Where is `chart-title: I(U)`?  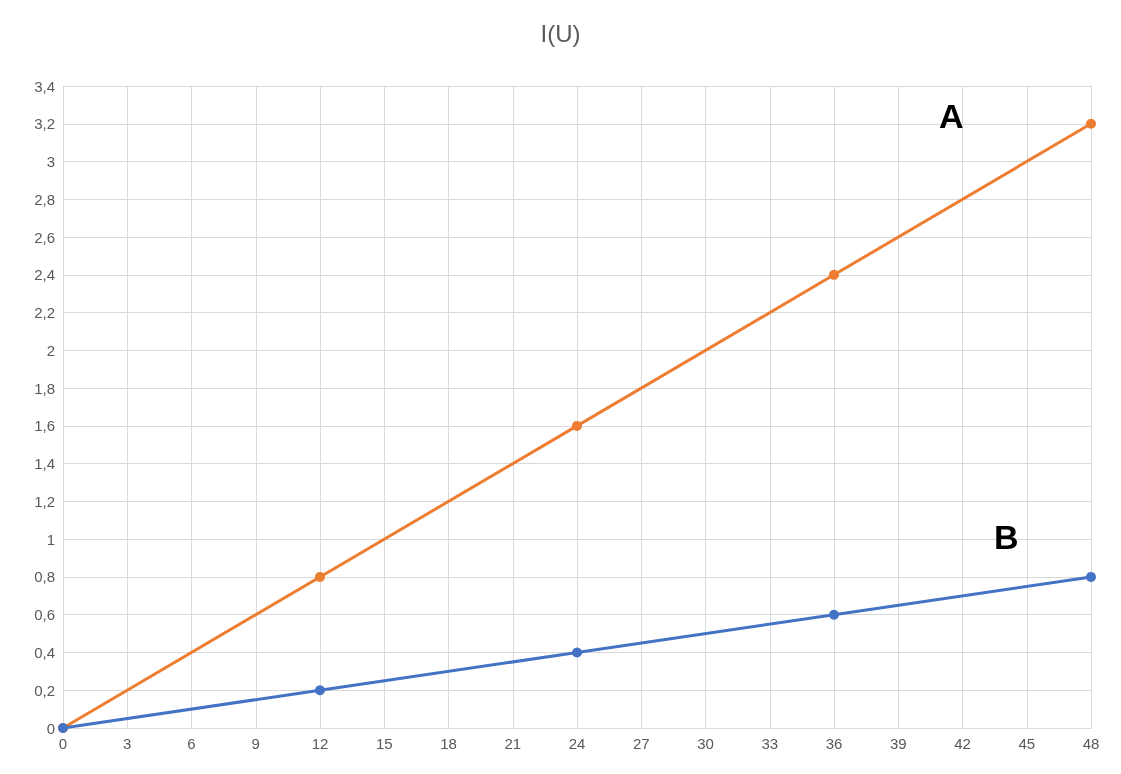 chart-title: I(U) is located at coordinates (560, 33).